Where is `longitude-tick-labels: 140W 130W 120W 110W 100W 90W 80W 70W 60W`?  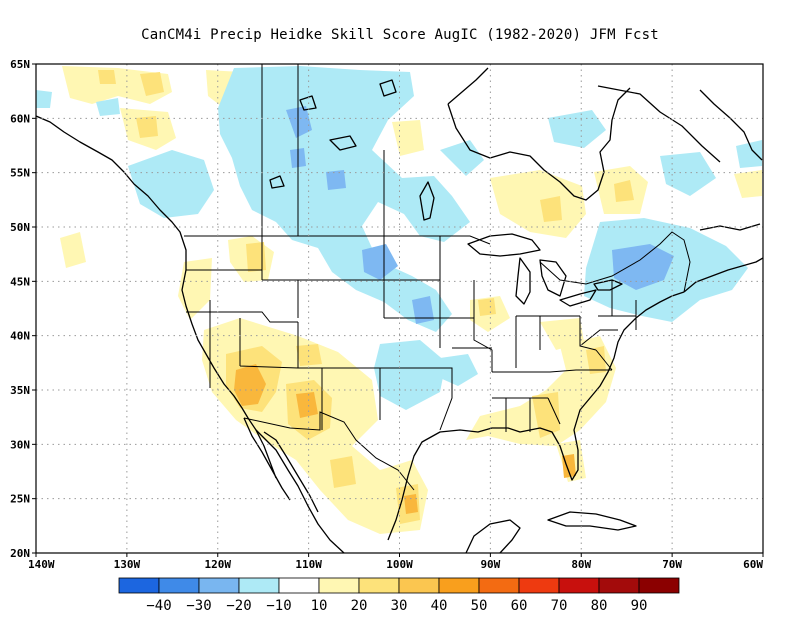
longitude-tick-labels: 140W 130W 120W 110W 100W 90W 80W 70W 60W is located at coordinates (395, 564).